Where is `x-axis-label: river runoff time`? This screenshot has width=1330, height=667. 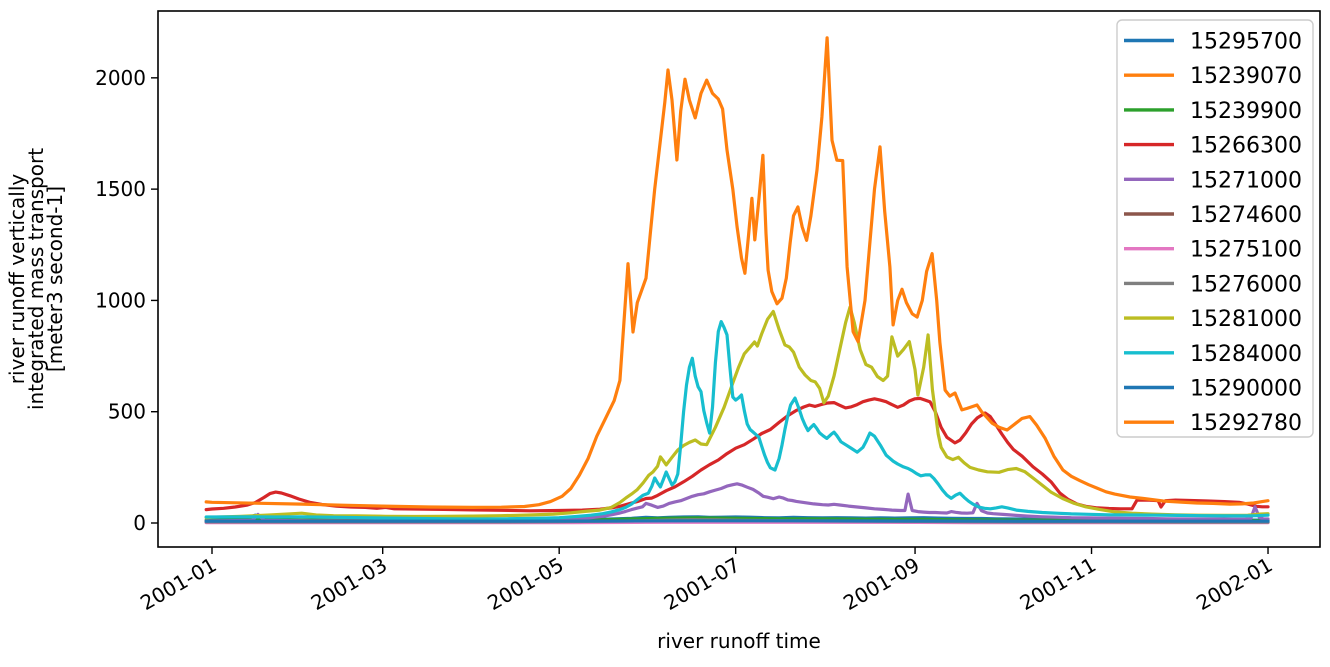 x-axis-label: river runoff time is located at coordinates (739, 641).